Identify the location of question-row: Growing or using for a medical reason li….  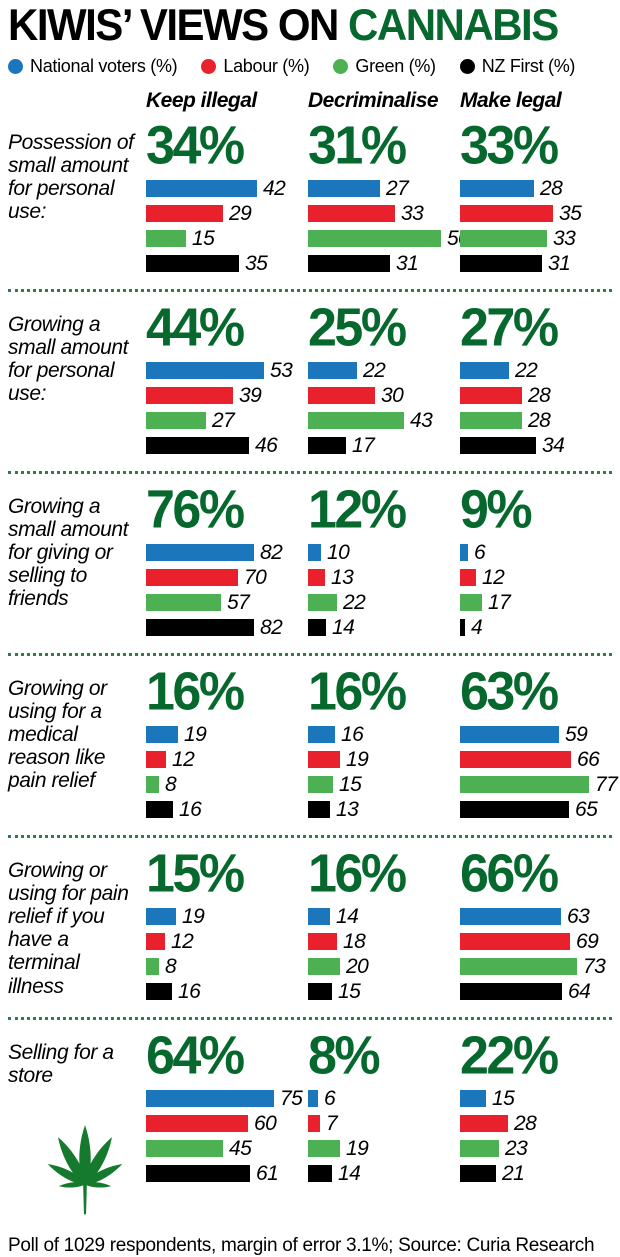
(313, 744).